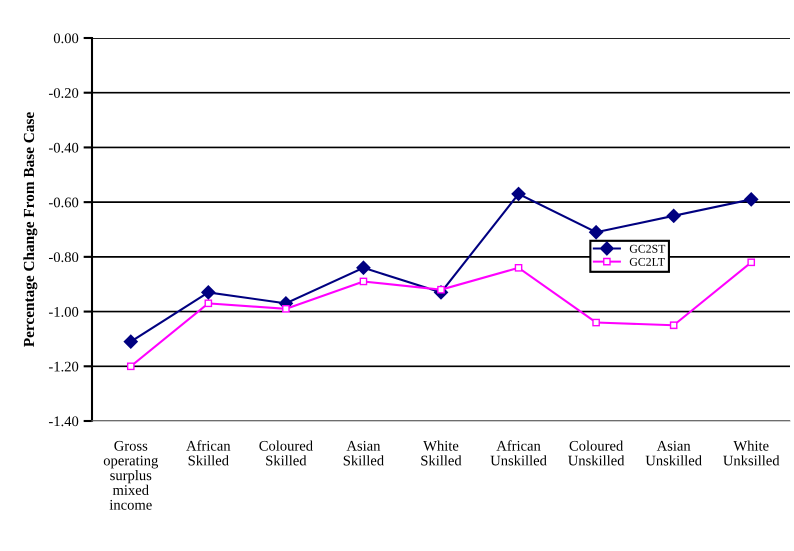  What do you see at coordinates (63, 367) in the screenshot?
I see `y-tick-label: -1.20` at bounding box center [63, 367].